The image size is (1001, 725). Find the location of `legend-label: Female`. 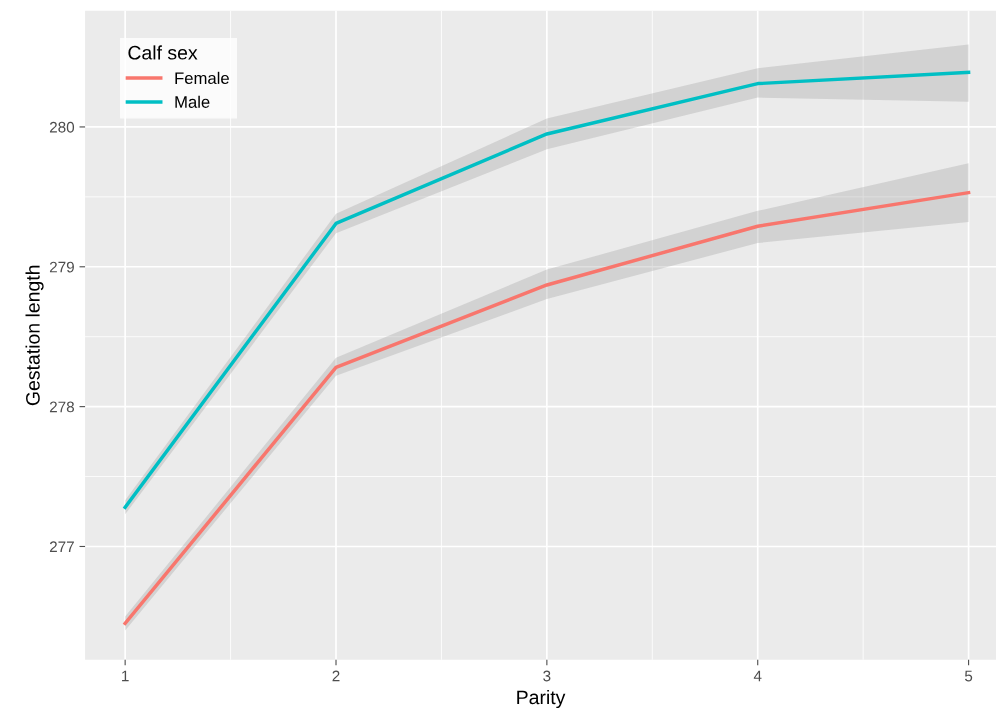

legend-label: Female is located at coordinates (202, 78).